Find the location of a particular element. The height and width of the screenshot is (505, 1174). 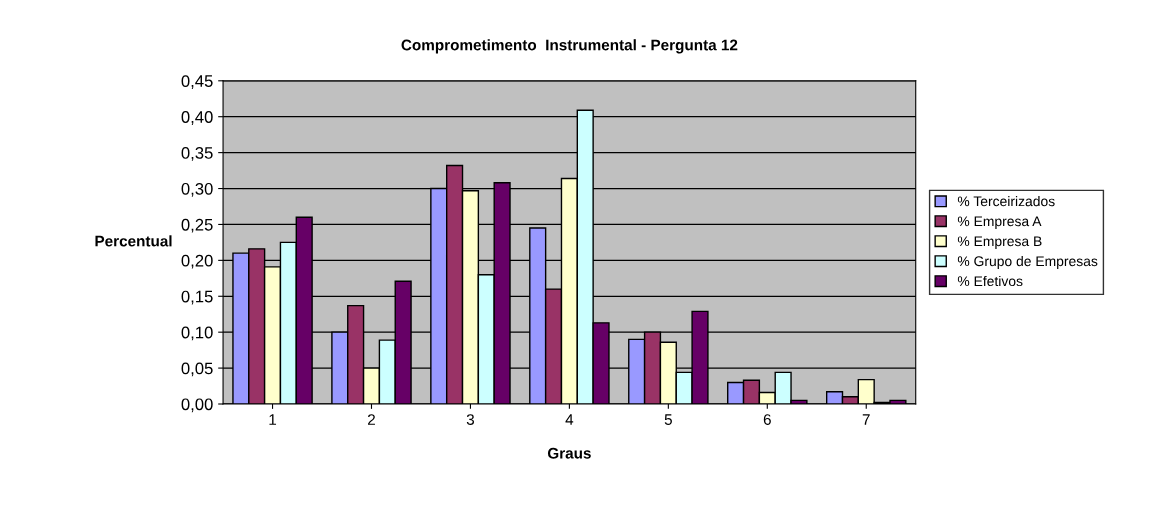

y-tick-label: 0,40 is located at coordinates (197, 118).